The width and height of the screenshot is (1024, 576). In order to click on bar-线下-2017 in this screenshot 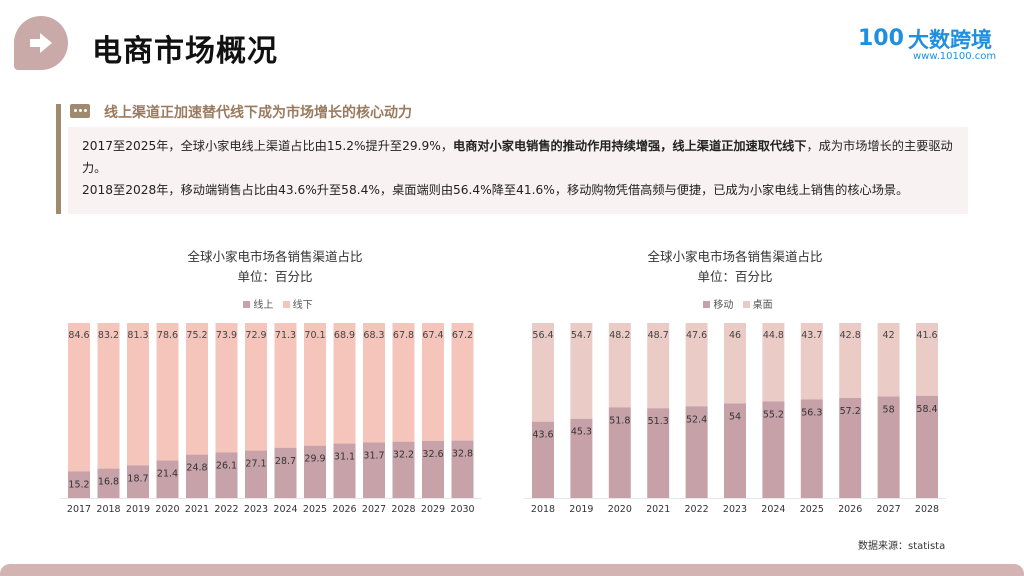, I will do `click(79, 397)`.